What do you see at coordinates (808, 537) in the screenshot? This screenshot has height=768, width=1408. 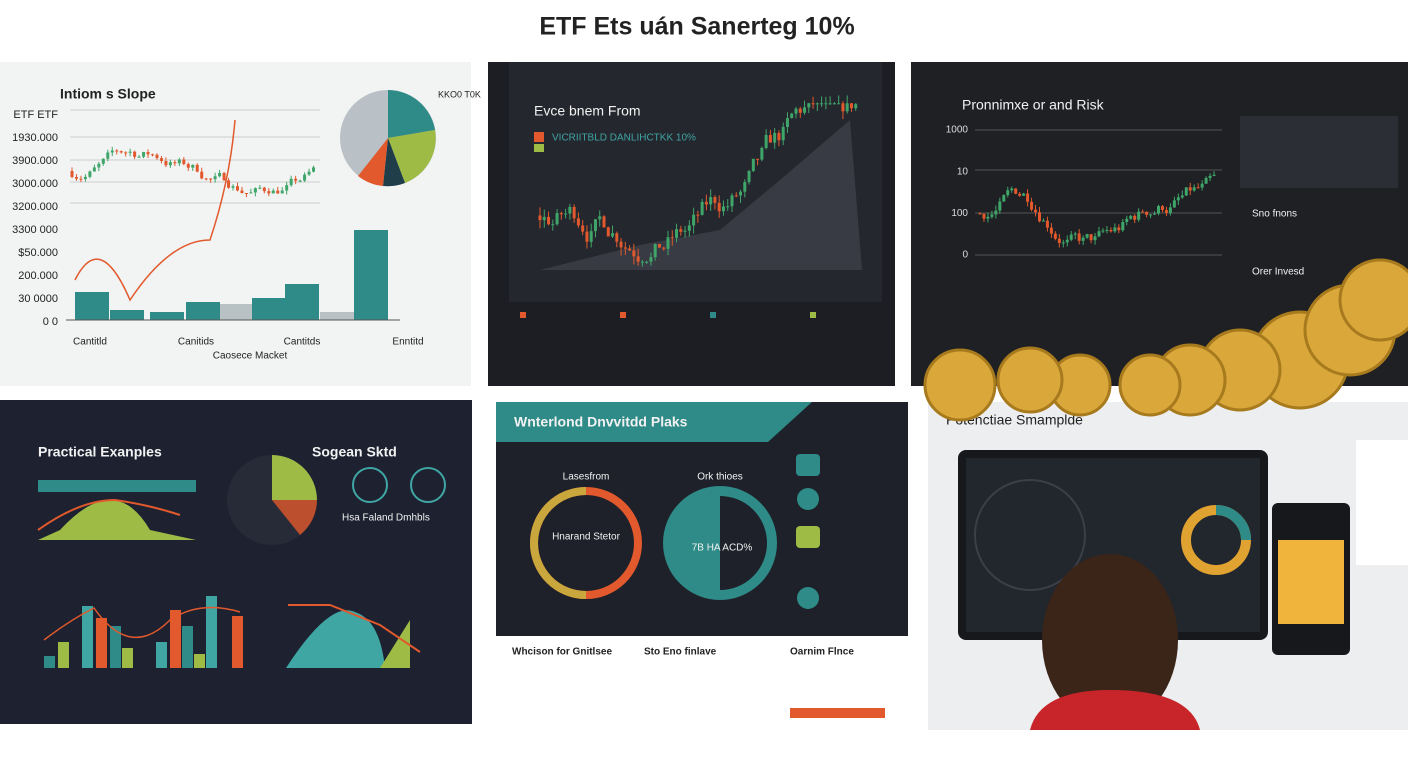 I see `icon` at bounding box center [808, 537].